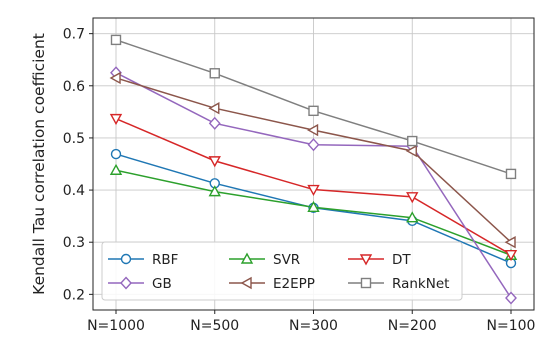  Describe the element at coordinates (420, 284) in the screenshot. I see `legend-label-ranknet: RankNet` at that location.